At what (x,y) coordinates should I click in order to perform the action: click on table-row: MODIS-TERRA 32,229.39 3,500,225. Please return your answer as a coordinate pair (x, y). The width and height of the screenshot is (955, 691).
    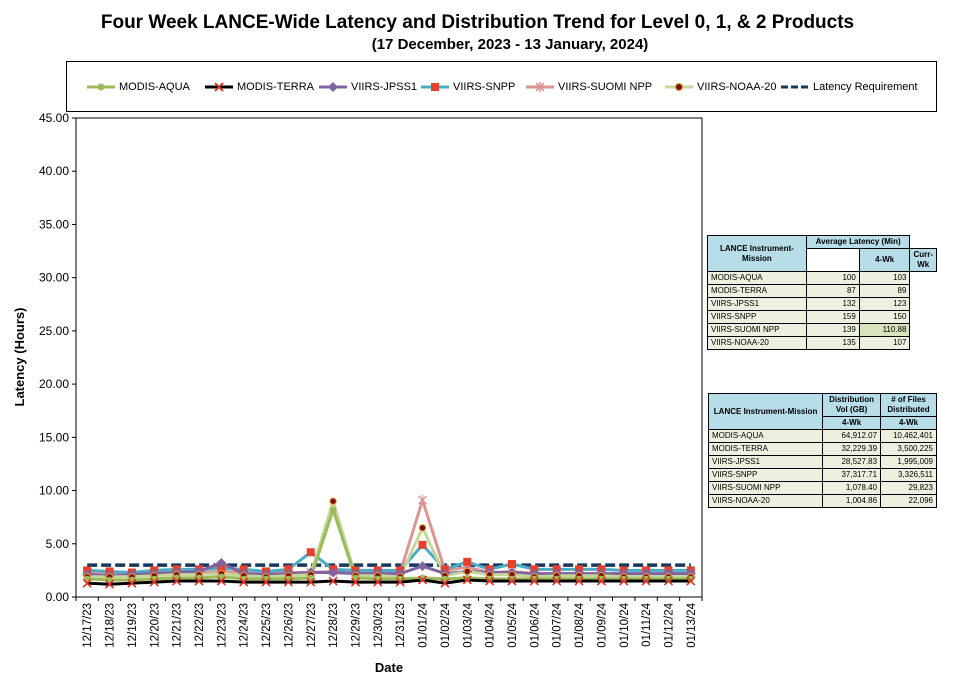
    Looking at the image, I should click on (822, 449).